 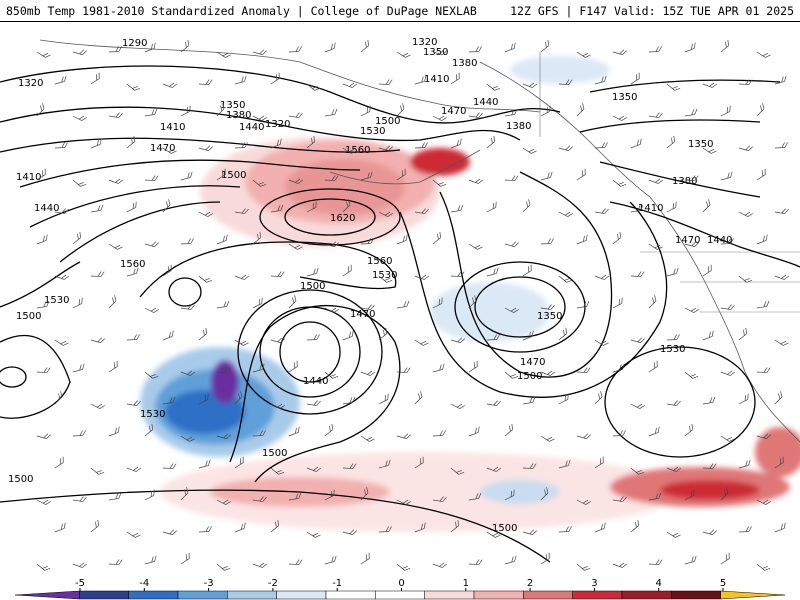 I want to click on contour-label: 1560, so click(x=132, y=264).